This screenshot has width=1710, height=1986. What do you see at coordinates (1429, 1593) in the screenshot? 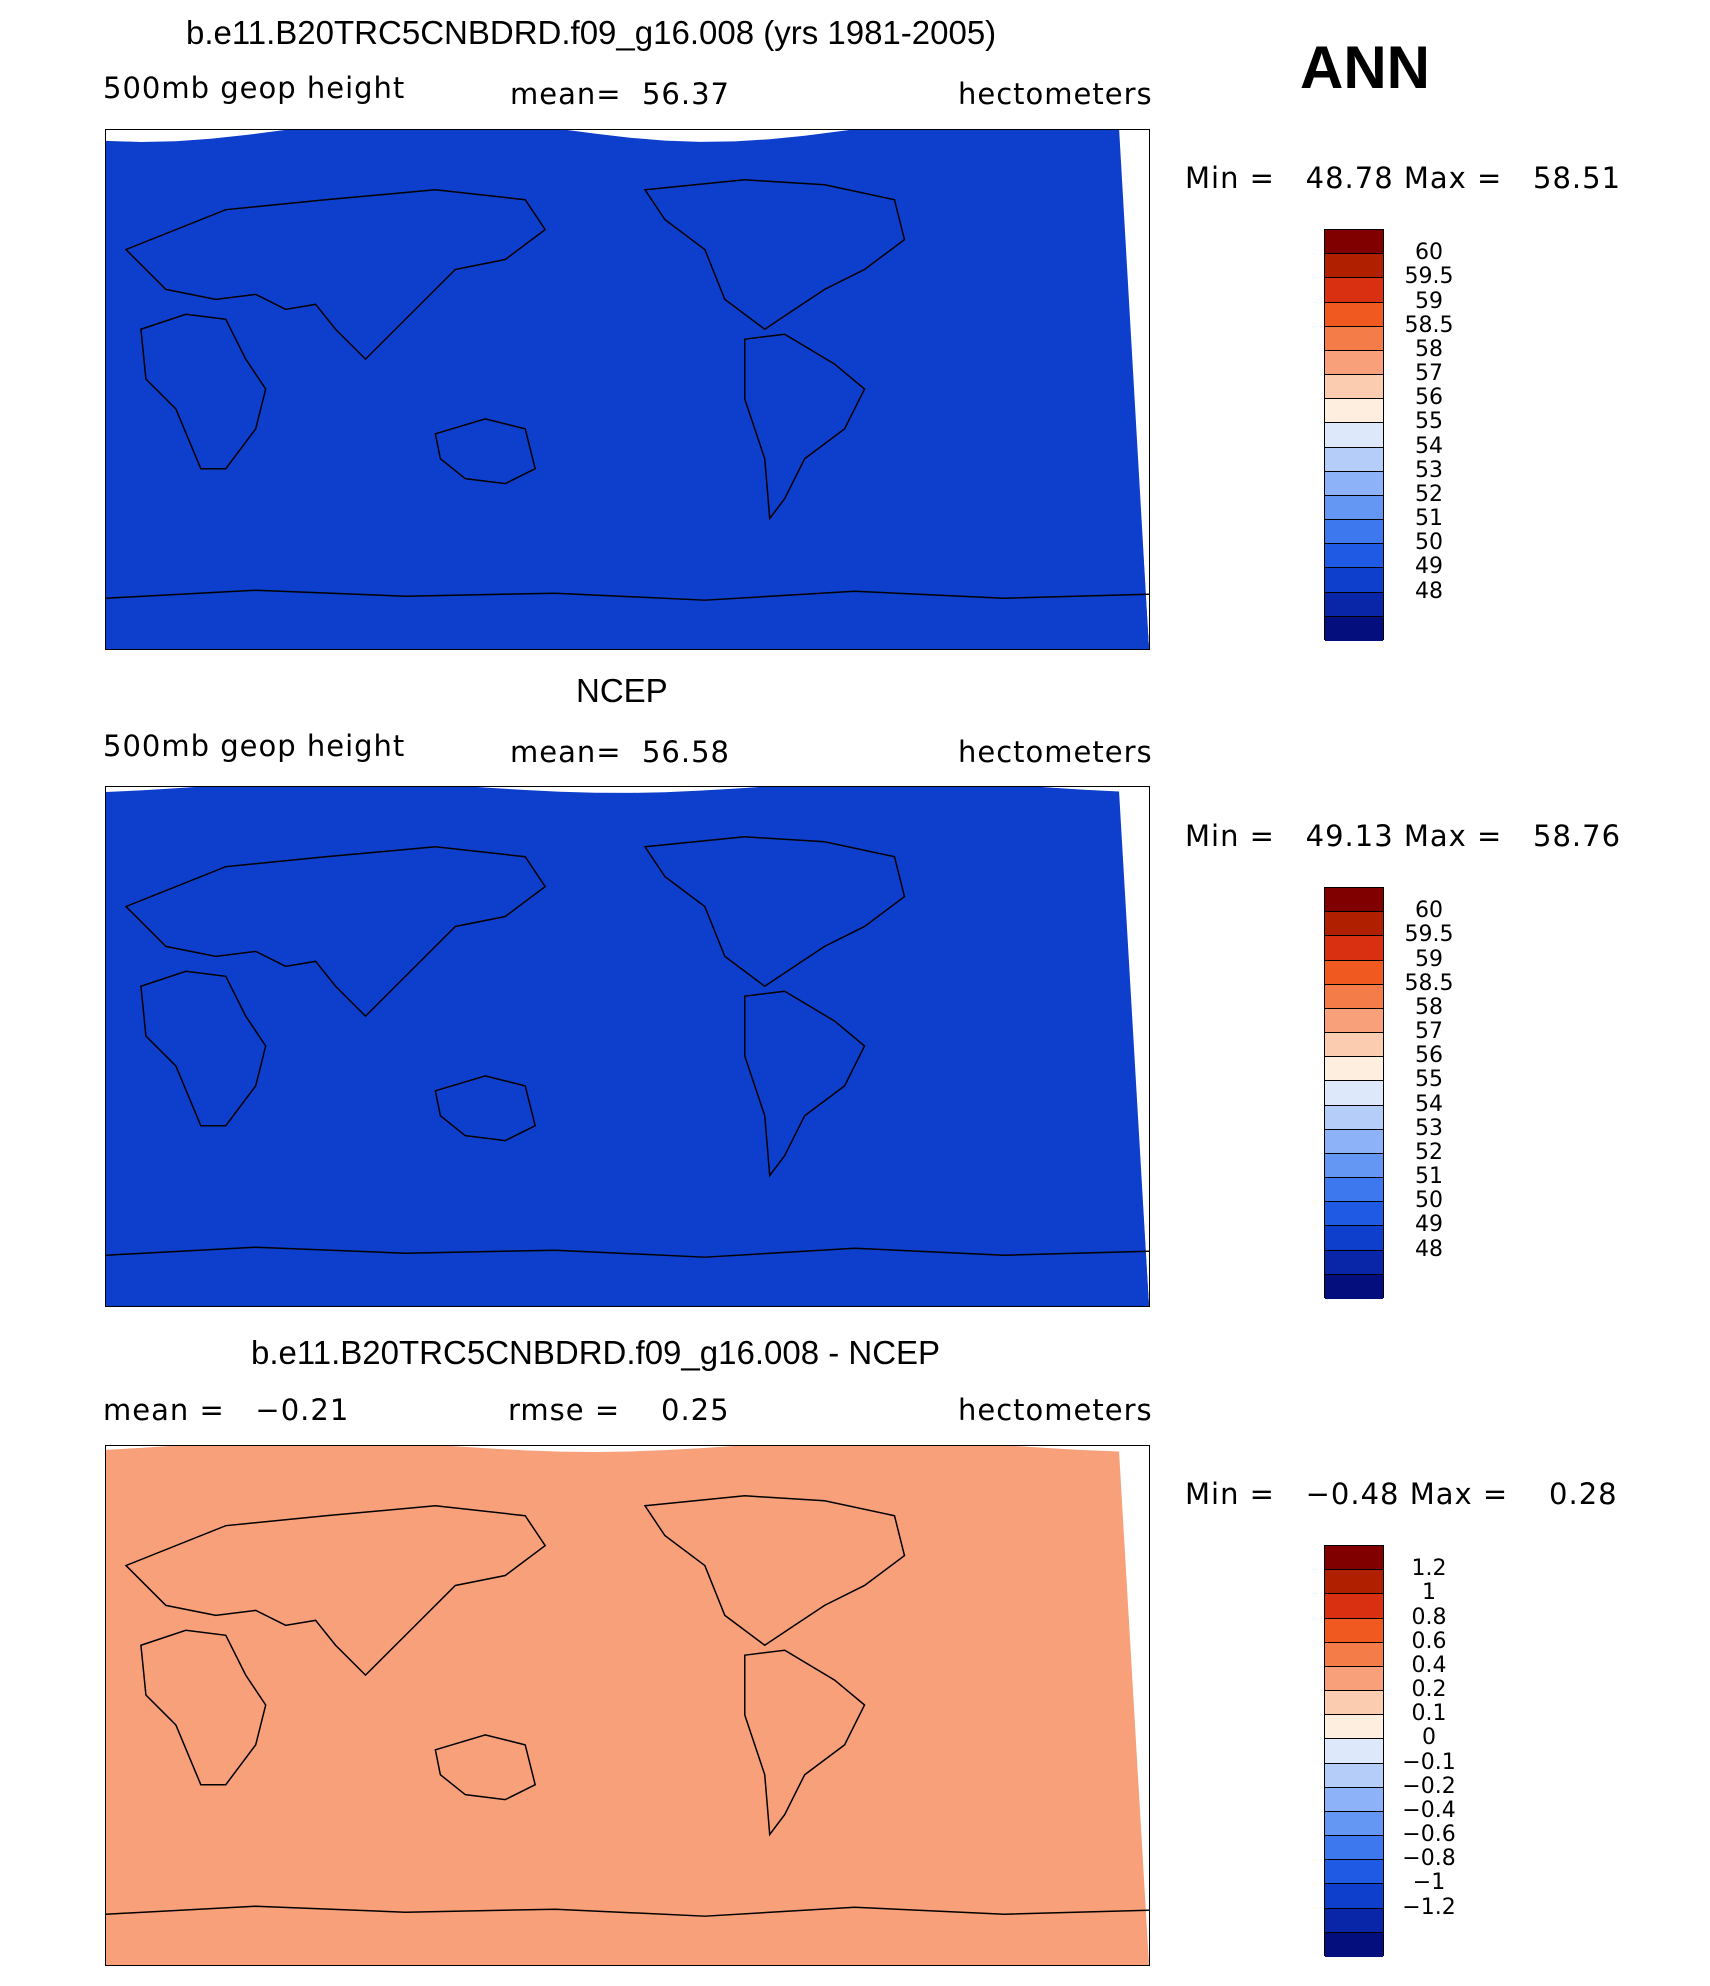
I see `colorbar-tick-label: 1` at bounding box center [1429, 1593].